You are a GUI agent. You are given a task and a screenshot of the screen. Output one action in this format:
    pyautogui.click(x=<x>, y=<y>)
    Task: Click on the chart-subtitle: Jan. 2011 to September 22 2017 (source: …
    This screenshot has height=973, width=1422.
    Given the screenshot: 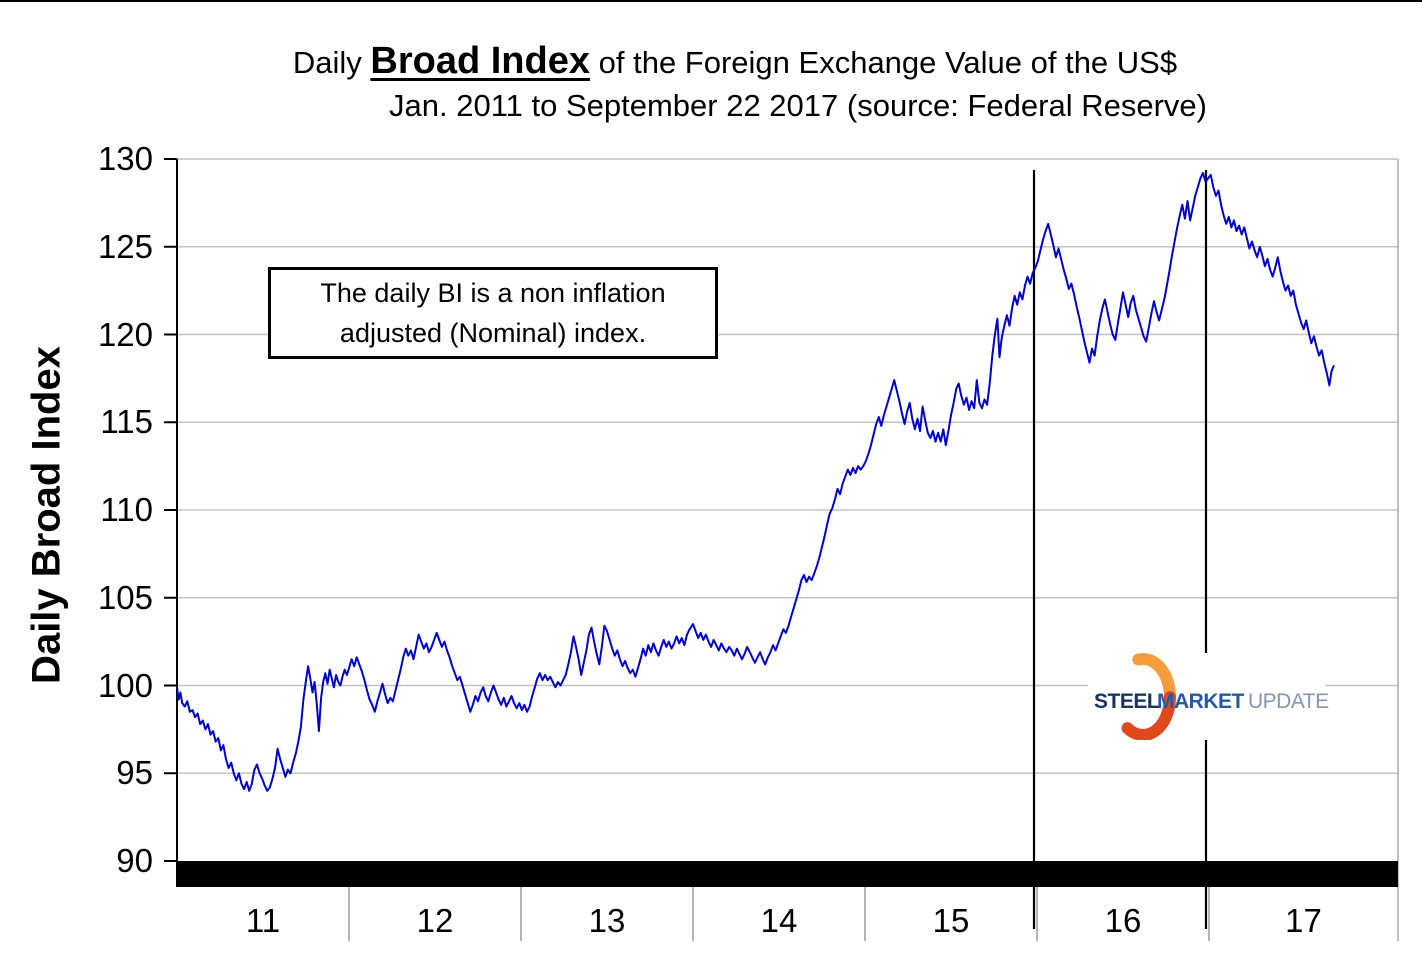 What is the action you would take?
    pyautogui.click(x=798, y=105)
    